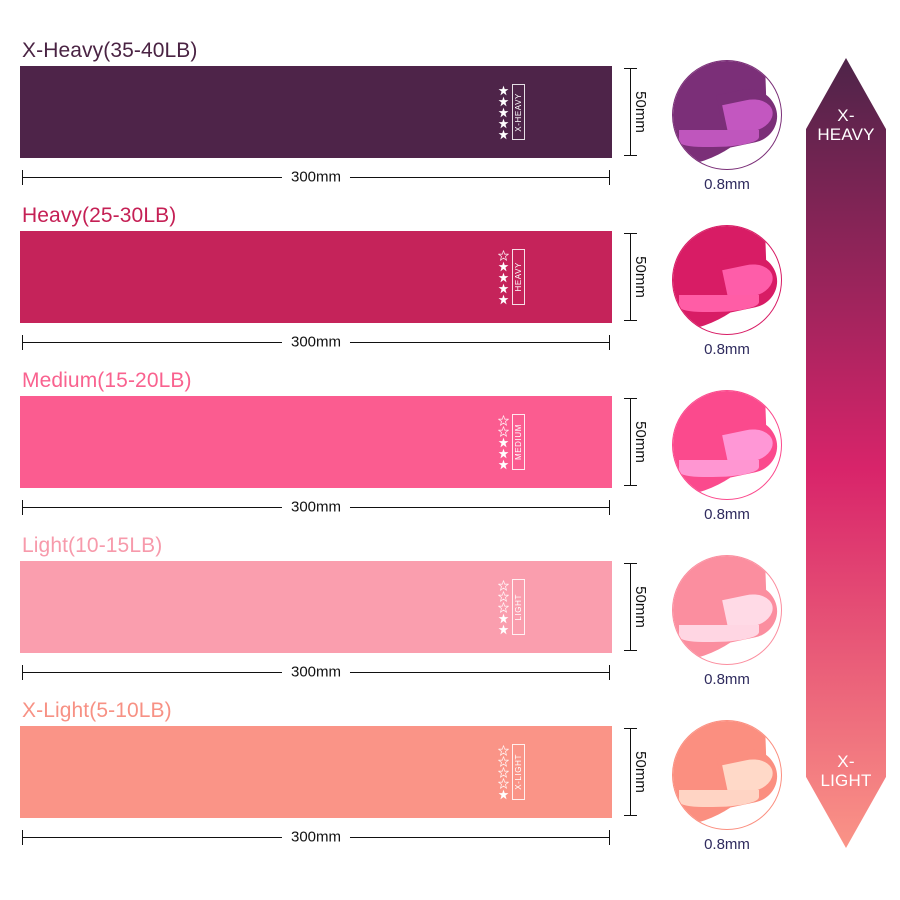 This screenshot has height=900, width=900. I want to click on arrow-bottom-label-line1: X-, so click(846, 761).